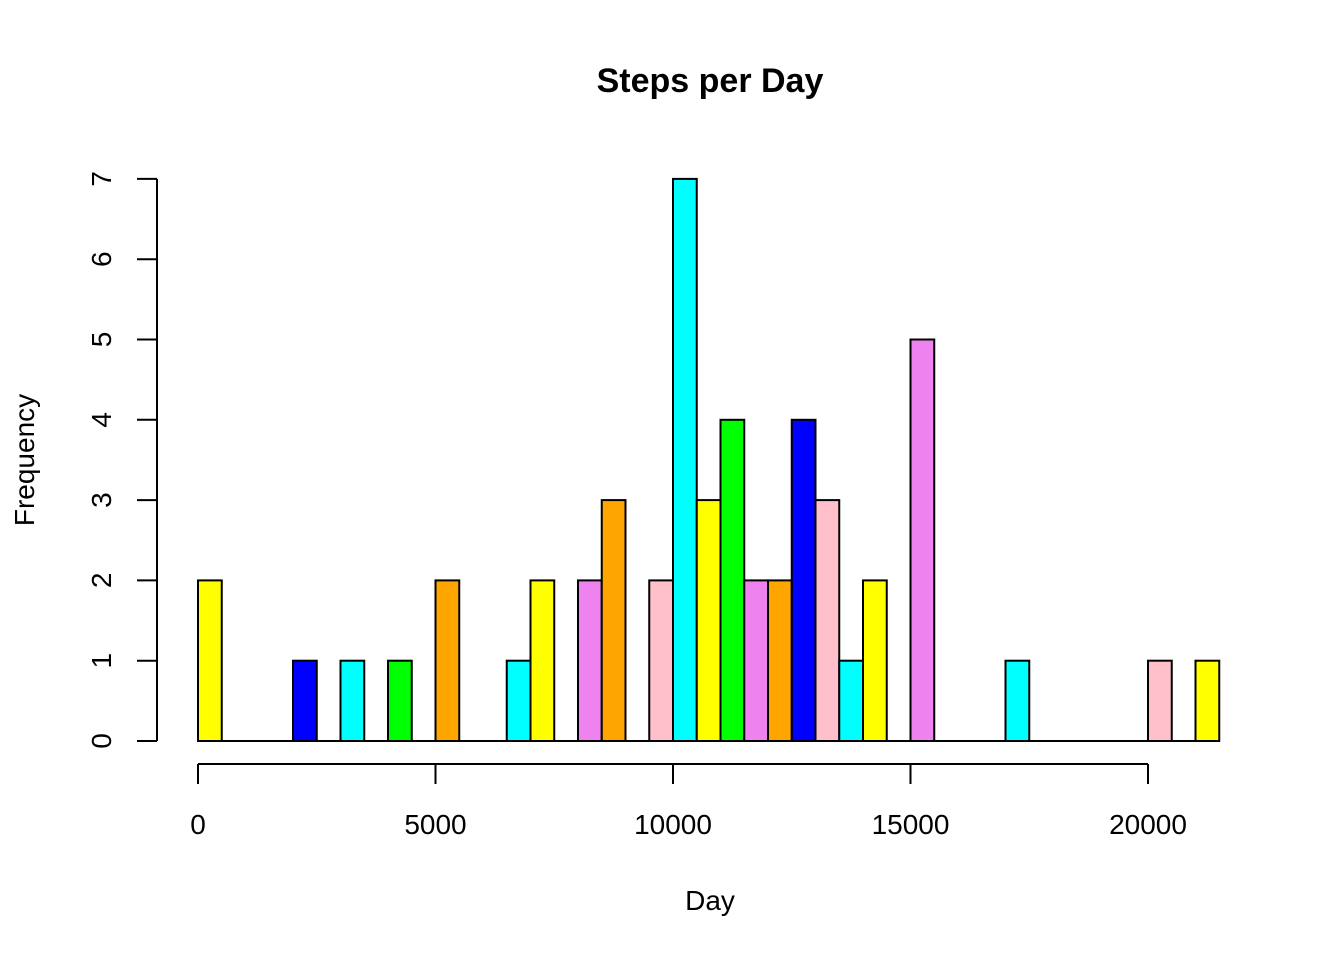 The height and width of the screenshot is (960, 1344). Describe the element at coordinates (101, 741) in the screenshot. I see `y-tick-label: 0` at that location.